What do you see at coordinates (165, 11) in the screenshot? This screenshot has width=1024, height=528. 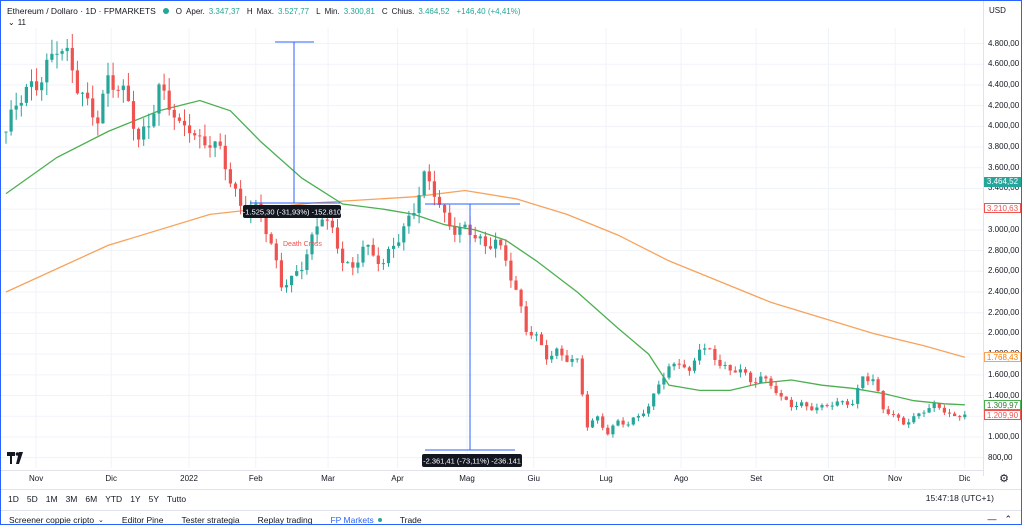 I see `market-status-dot` at bounding box center [165, 11].